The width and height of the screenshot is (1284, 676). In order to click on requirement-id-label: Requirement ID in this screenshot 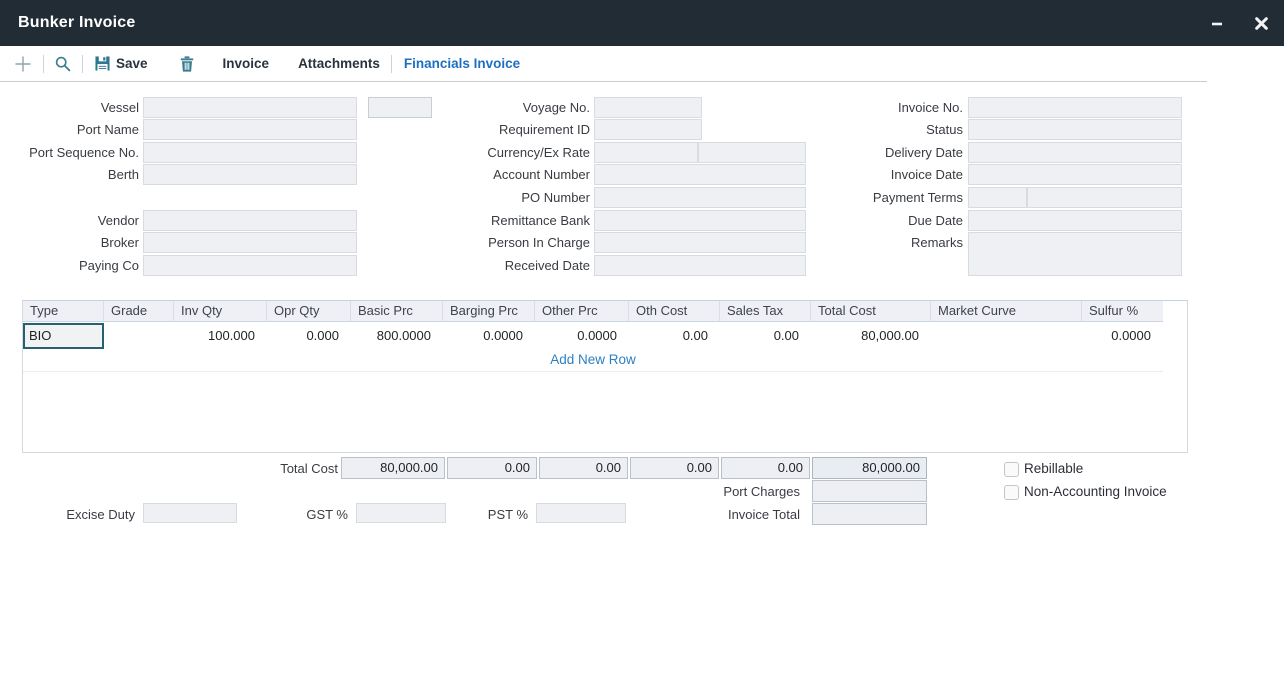, I will do `click(544, 129)`.